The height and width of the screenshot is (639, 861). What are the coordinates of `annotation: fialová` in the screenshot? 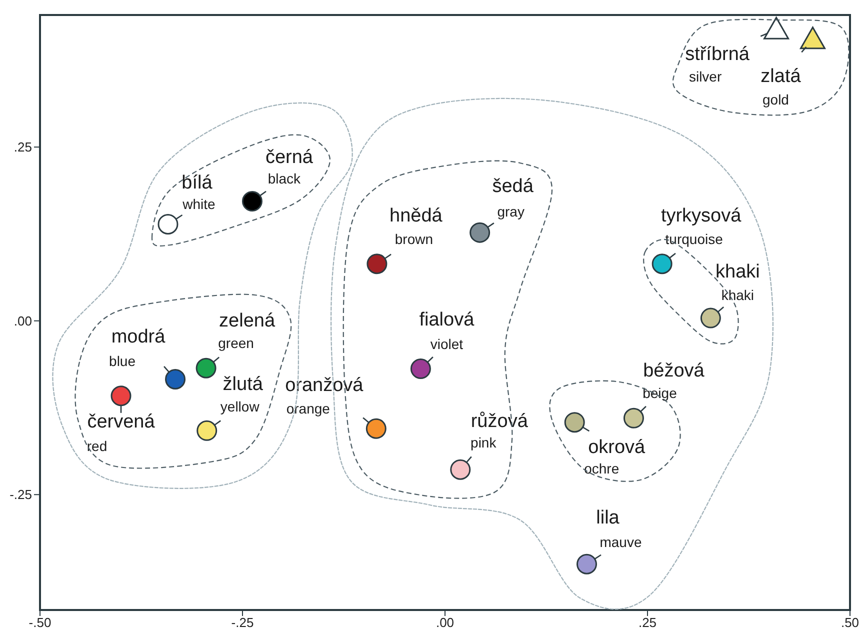 It's located at (447, 319).